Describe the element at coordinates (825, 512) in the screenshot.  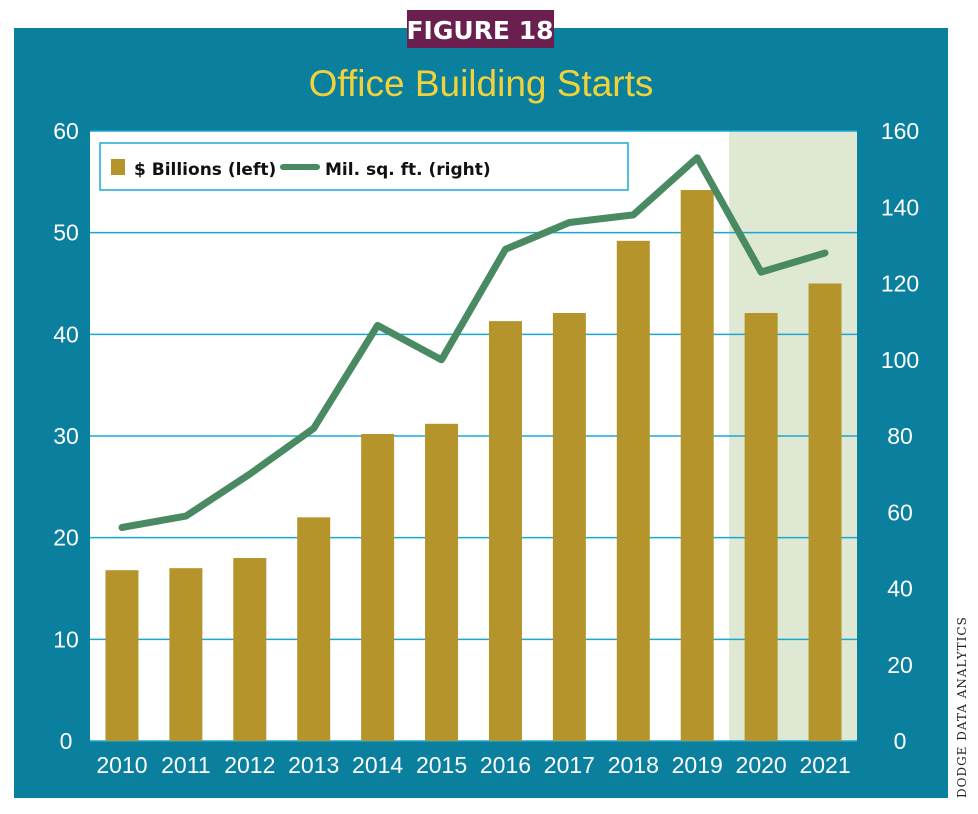
I see `bar-2021` at that location.